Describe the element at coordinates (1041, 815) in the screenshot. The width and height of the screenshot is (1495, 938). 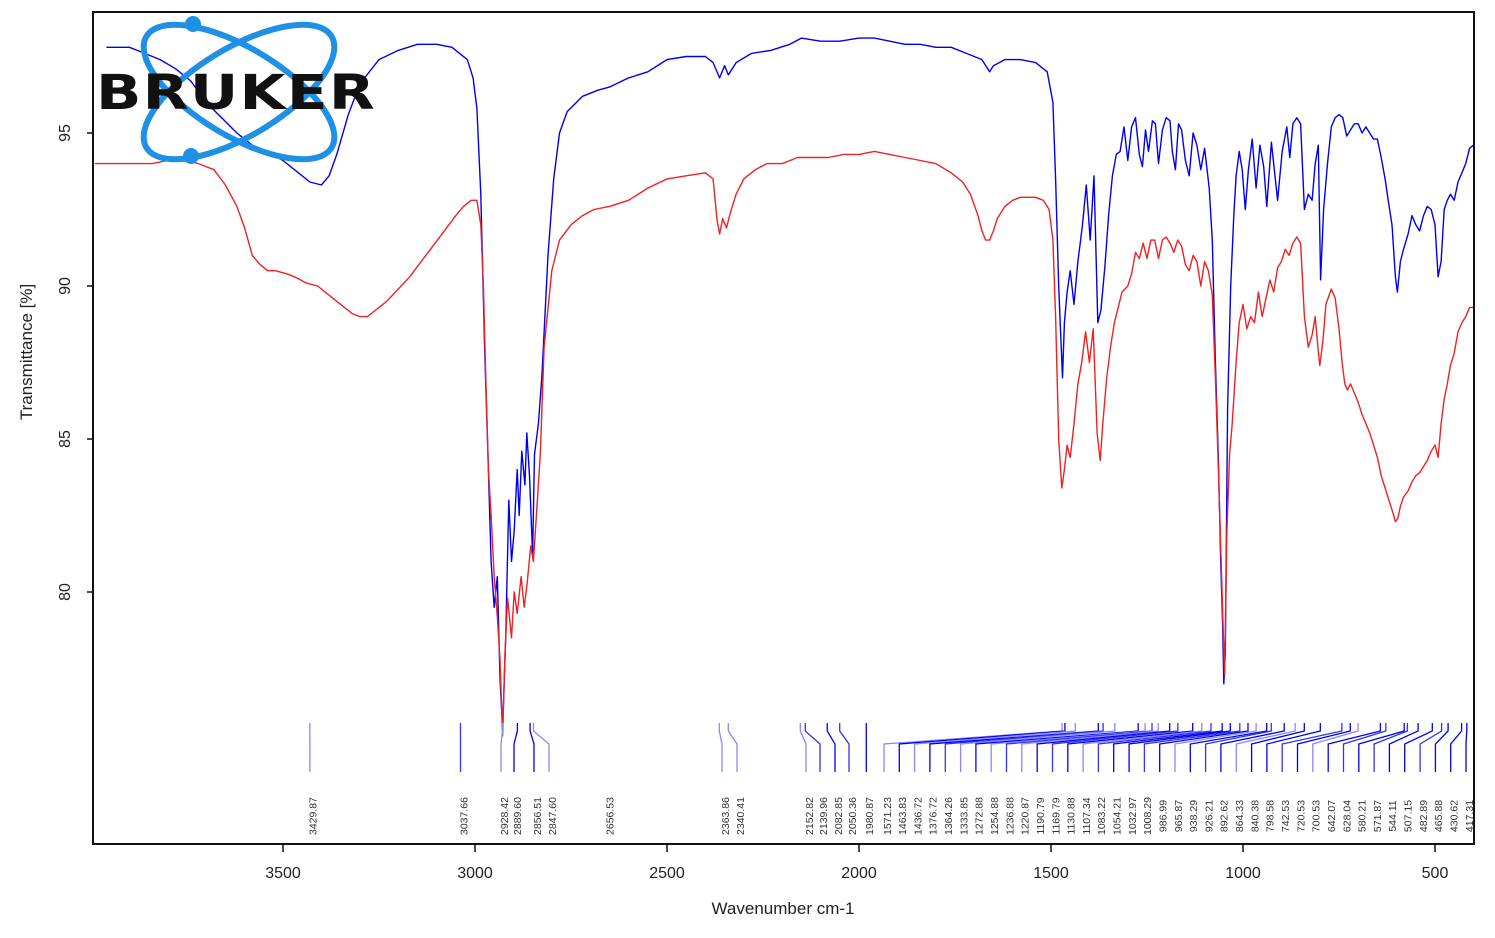
I see `peak-label: 1190.79` at that location.